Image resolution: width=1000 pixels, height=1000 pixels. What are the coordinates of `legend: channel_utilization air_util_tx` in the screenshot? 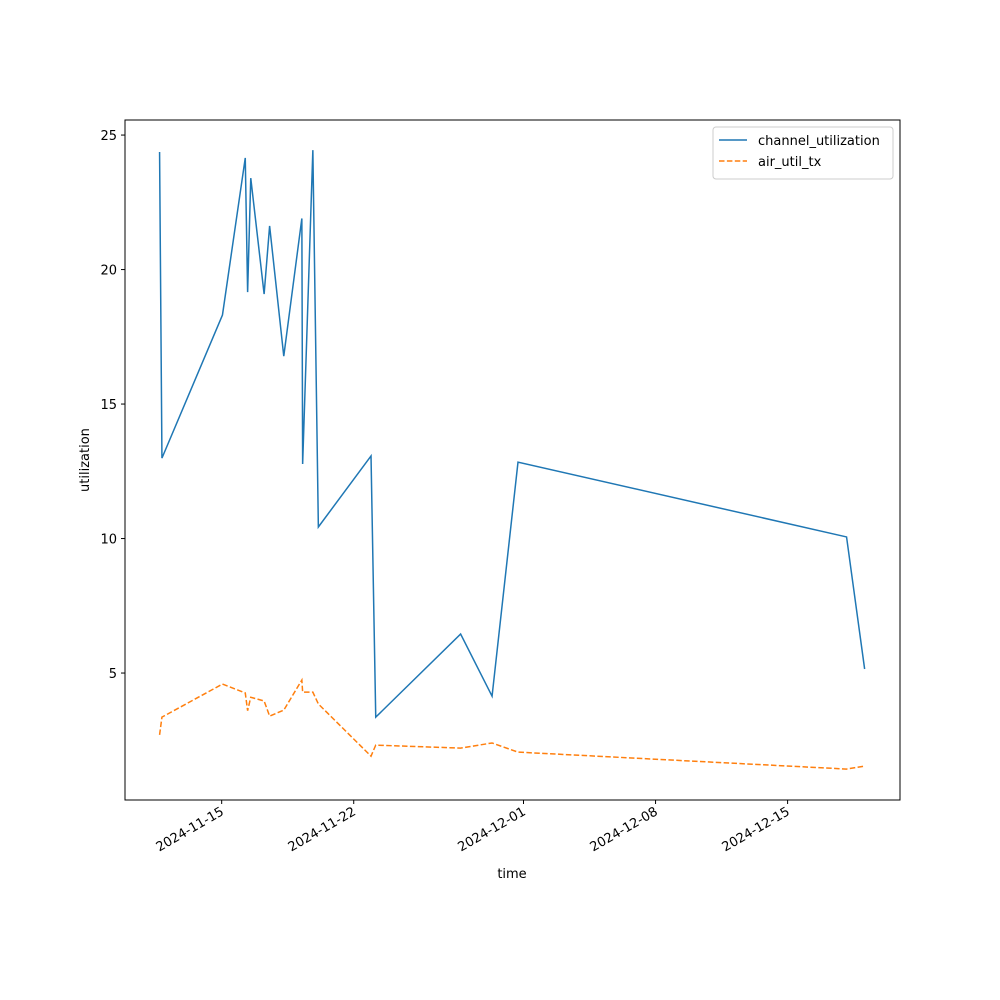 It's located at (803, 153).